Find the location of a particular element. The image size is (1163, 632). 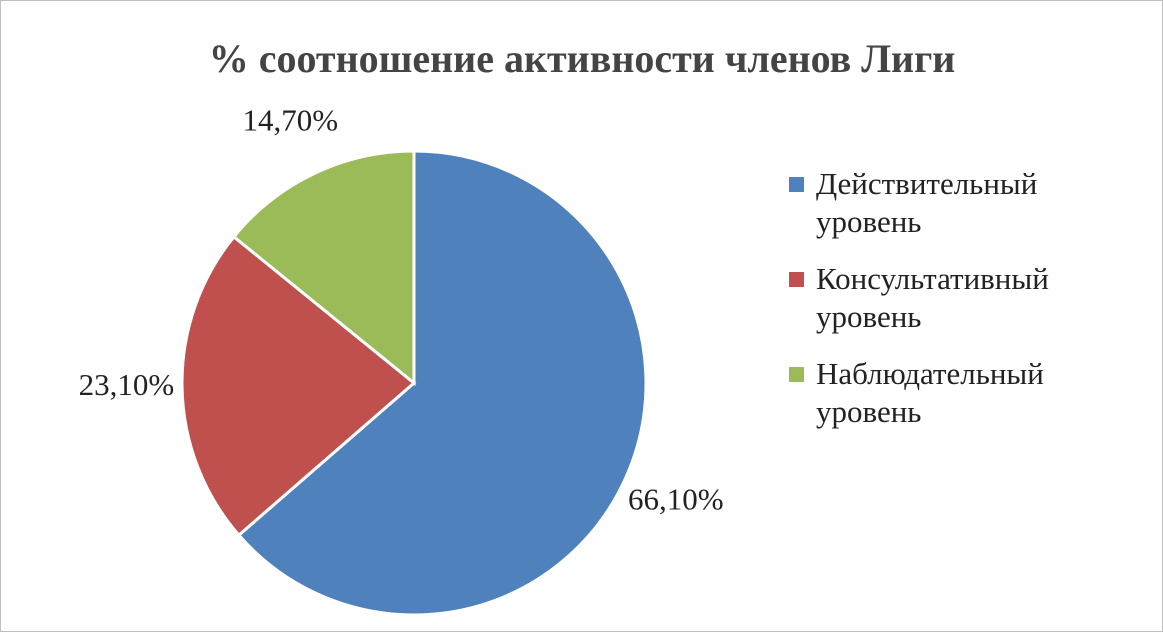

legend-label: Наблюдательный уровень is located at coordinates (930, 392).